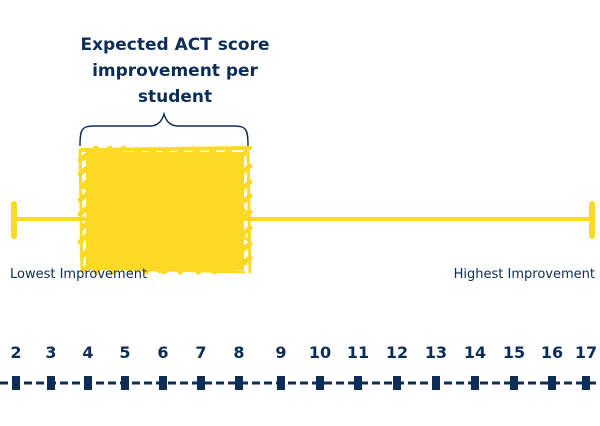  I want to click on tick-label-16: 16, so click(552, 352).